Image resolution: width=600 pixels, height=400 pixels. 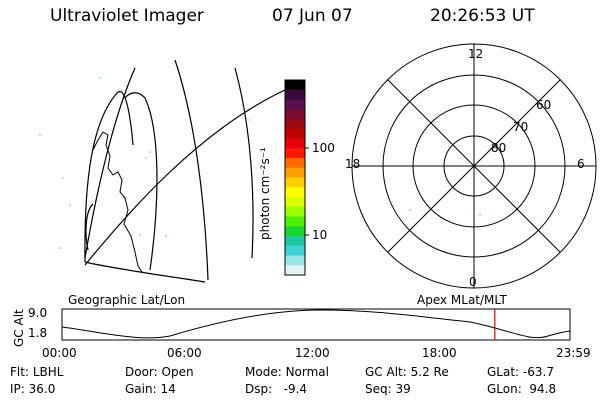 What do you see at coordinates (295, 389) in the screenshot?
I see `status-dsp-value: -9.4` at bounding box center [295, 389].